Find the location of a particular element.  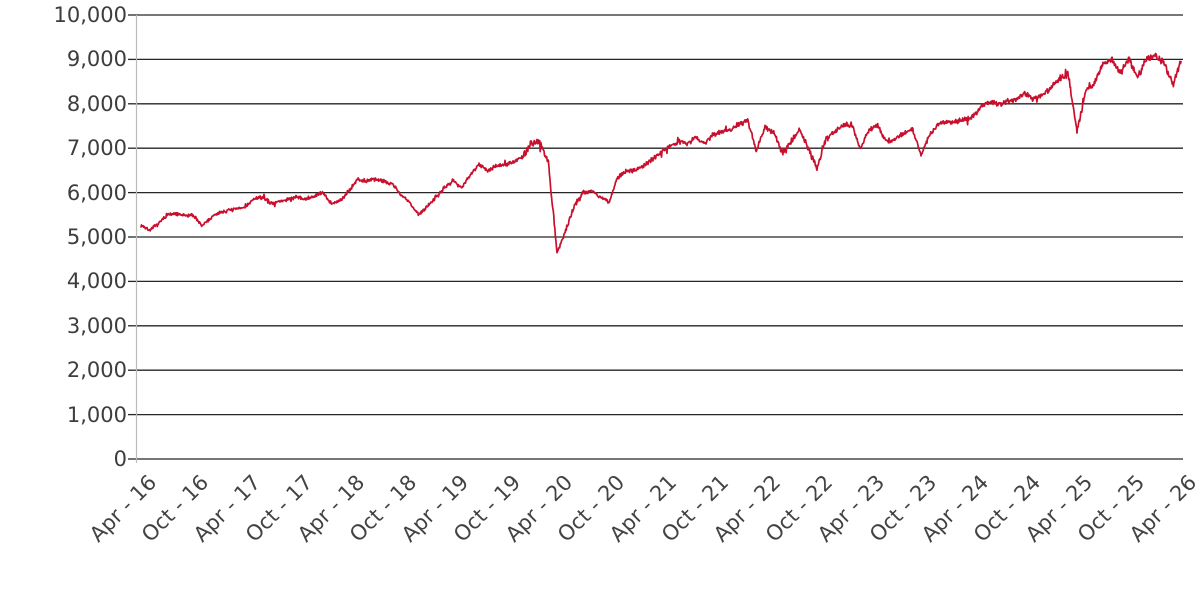

y-tick-label: 3,000 is located at coordinates (96, 325).